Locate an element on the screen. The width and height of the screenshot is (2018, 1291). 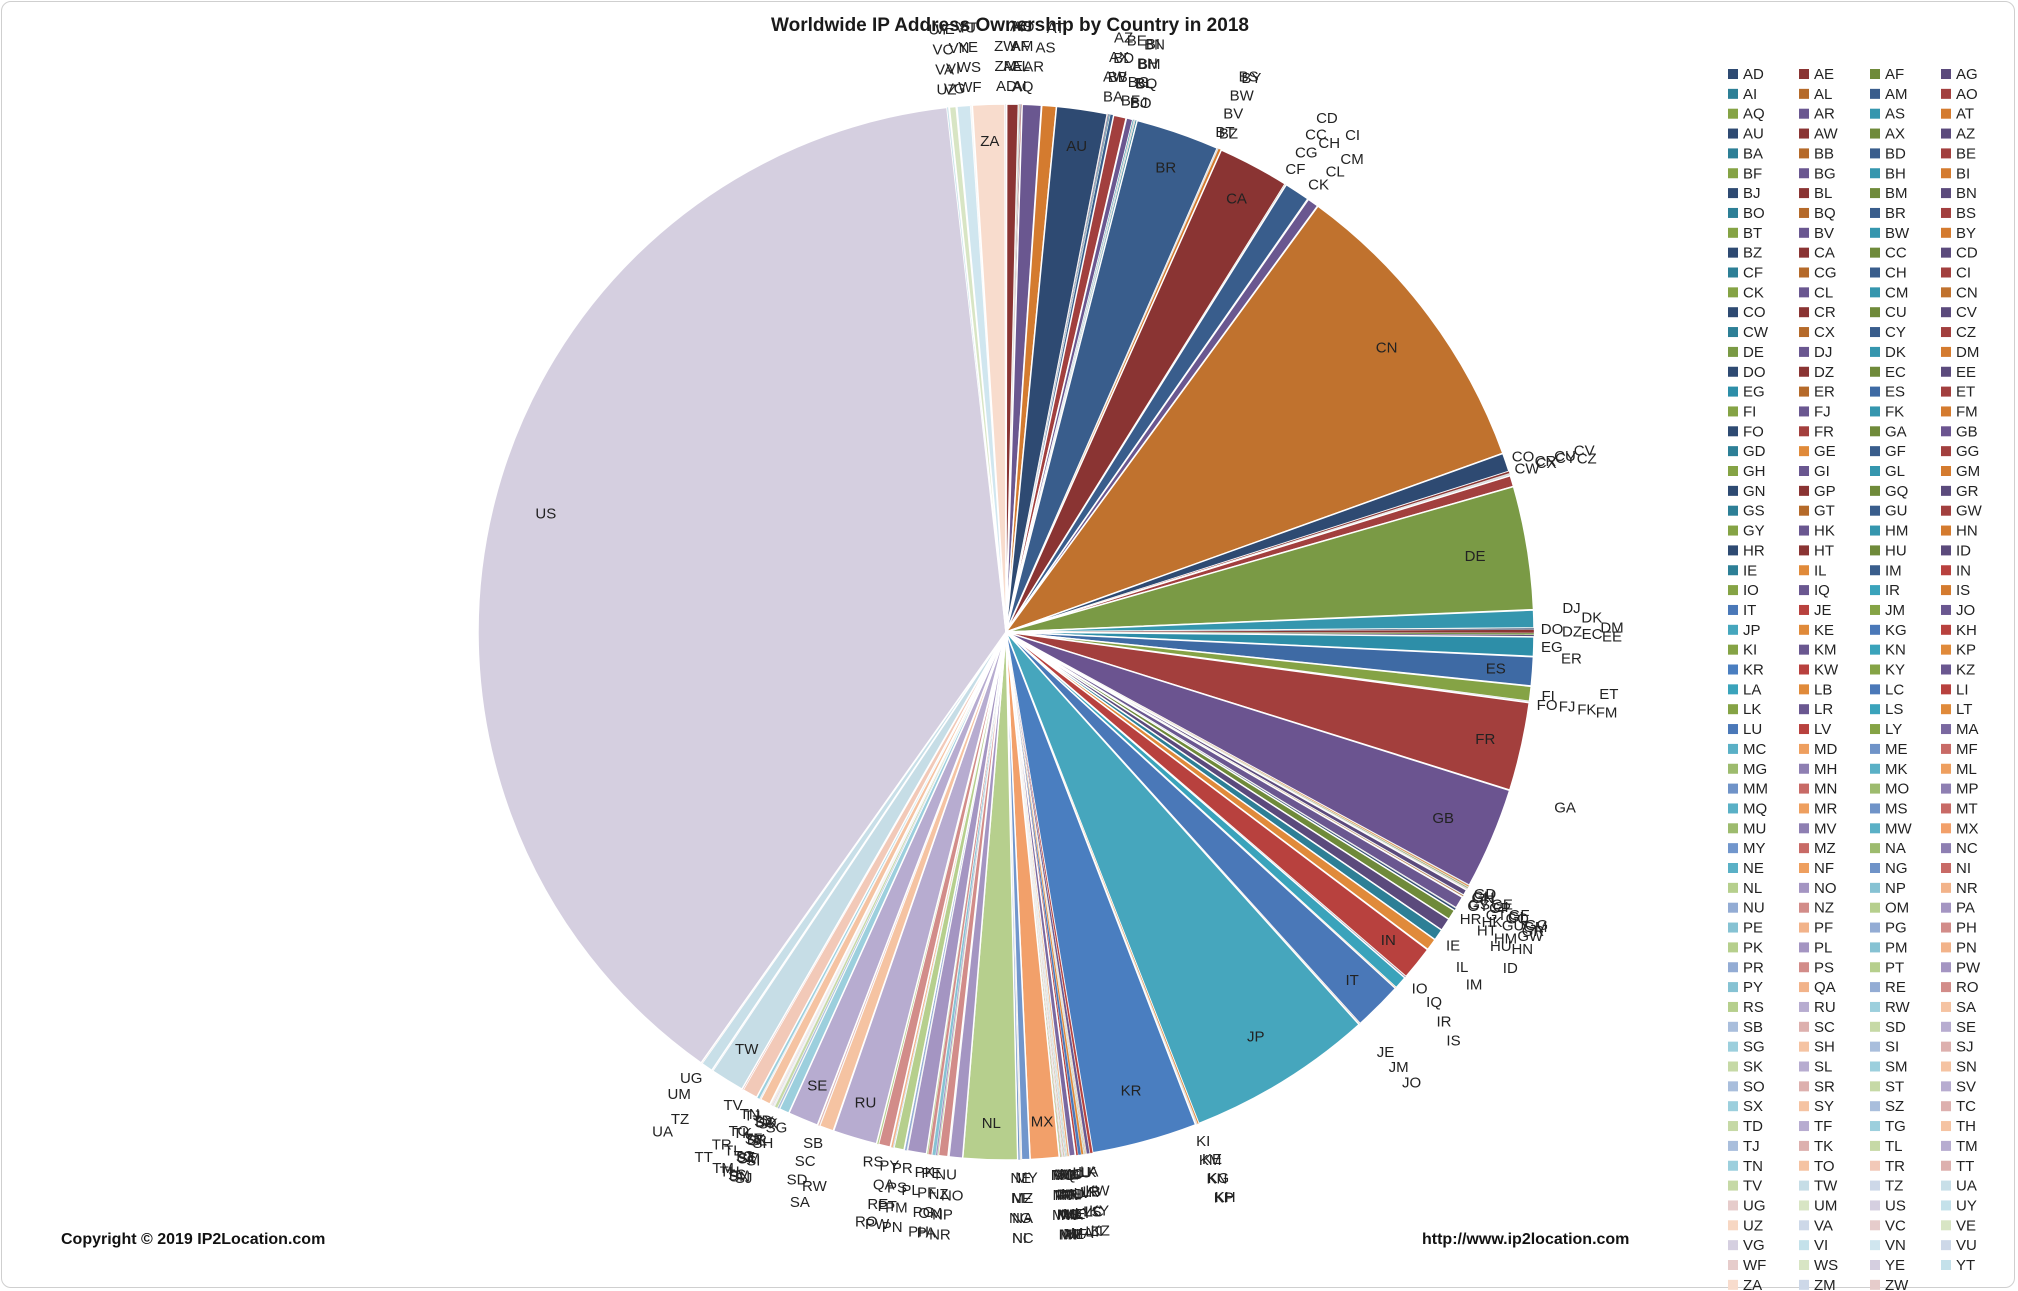
legend-label: VN is located at coordinates (1895, 1245).